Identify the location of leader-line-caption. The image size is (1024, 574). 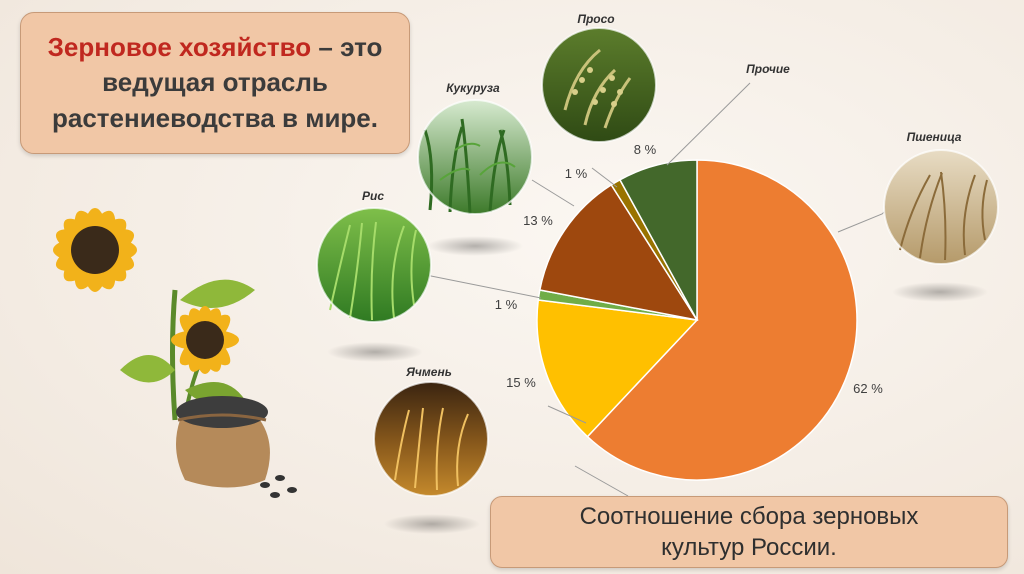
(601, 481).